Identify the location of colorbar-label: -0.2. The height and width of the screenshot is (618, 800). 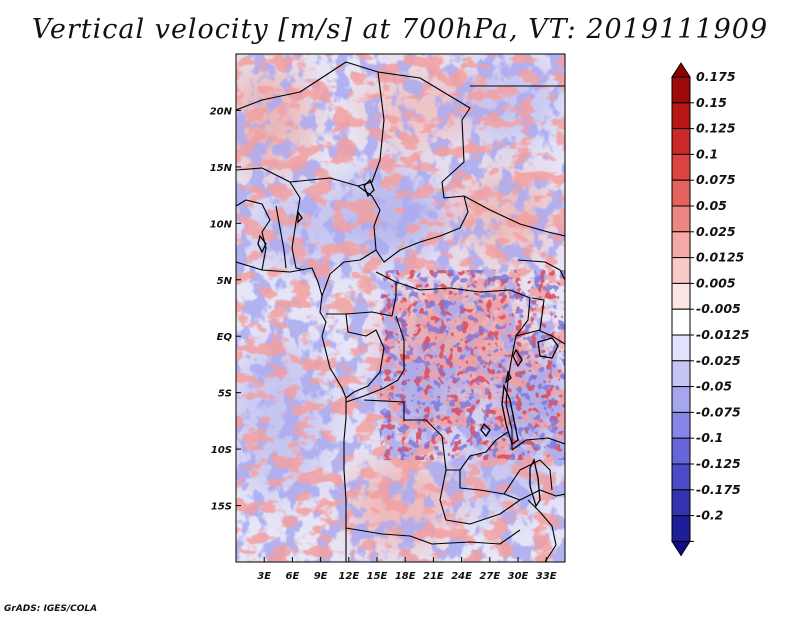
(709, 515).